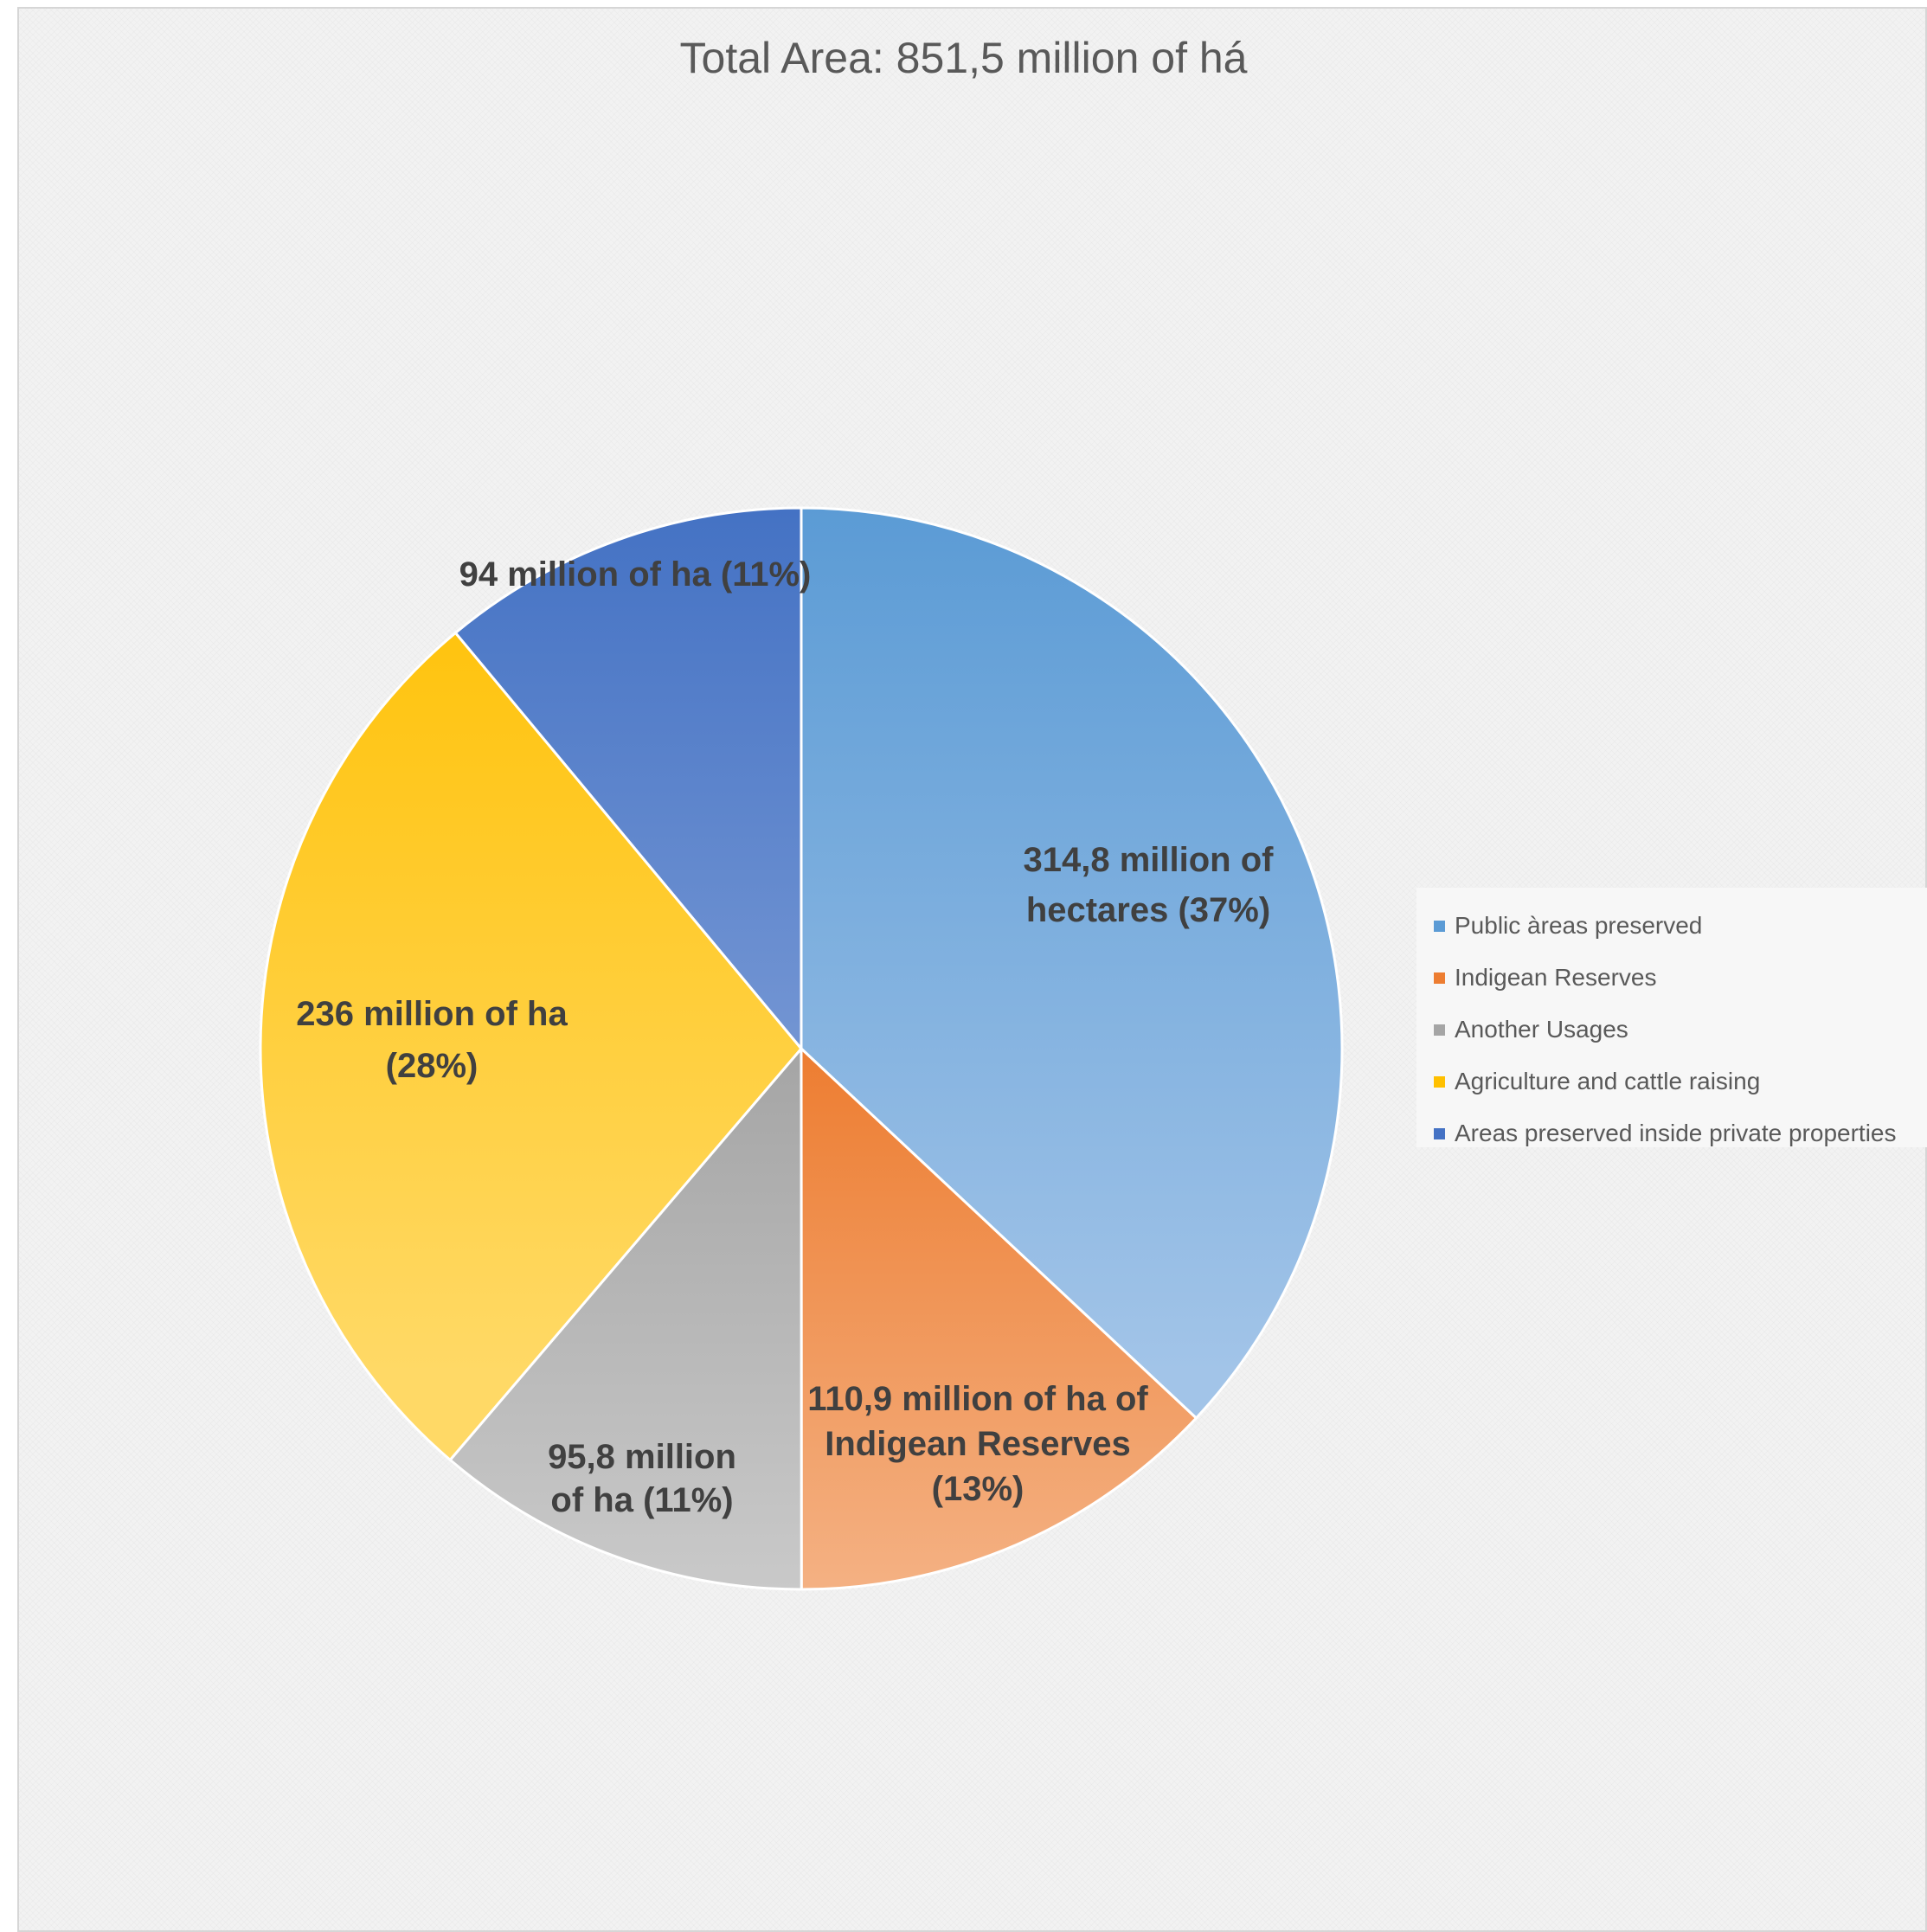  I want to click on data-label-line: 94 million of ha (11%), so click(635, 574).